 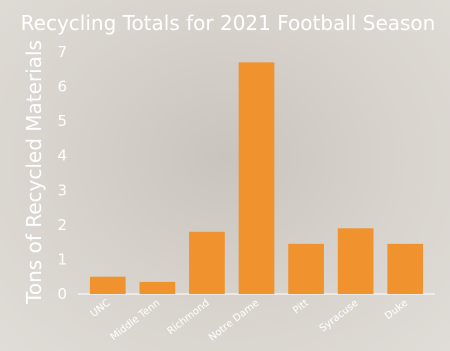 I want to click on x-tick-label: UNC, so click(x=101, y=309).